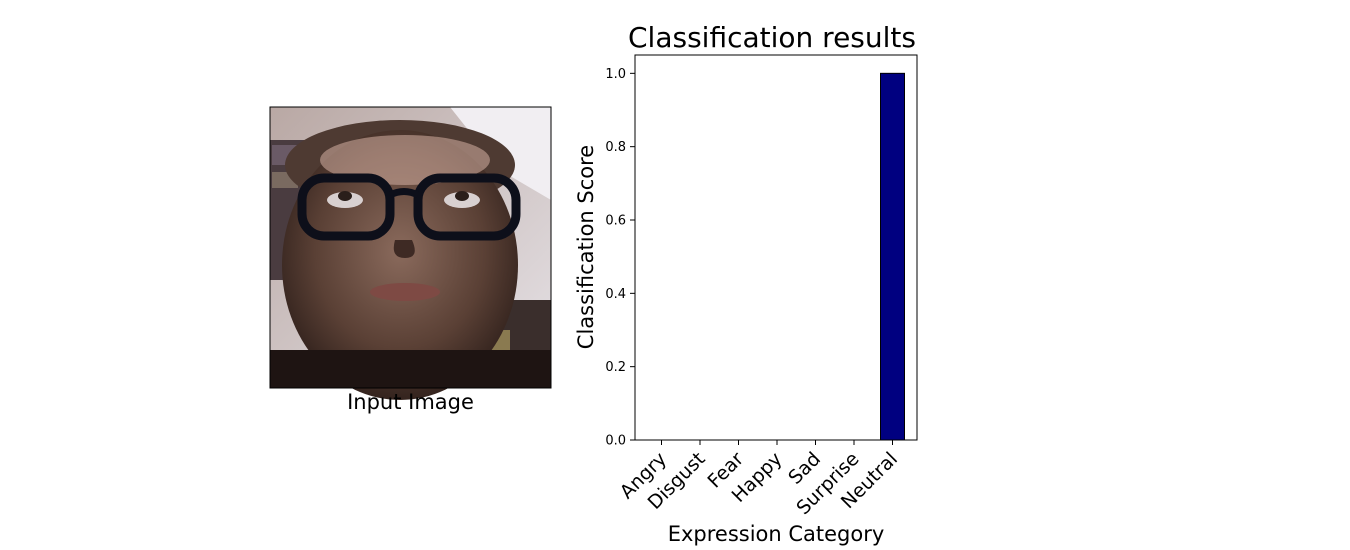  What do you see at coordinates (615, 441) in the screenshot?
I see `y-tick-label: 0.0` at bounding box center [615, 441].